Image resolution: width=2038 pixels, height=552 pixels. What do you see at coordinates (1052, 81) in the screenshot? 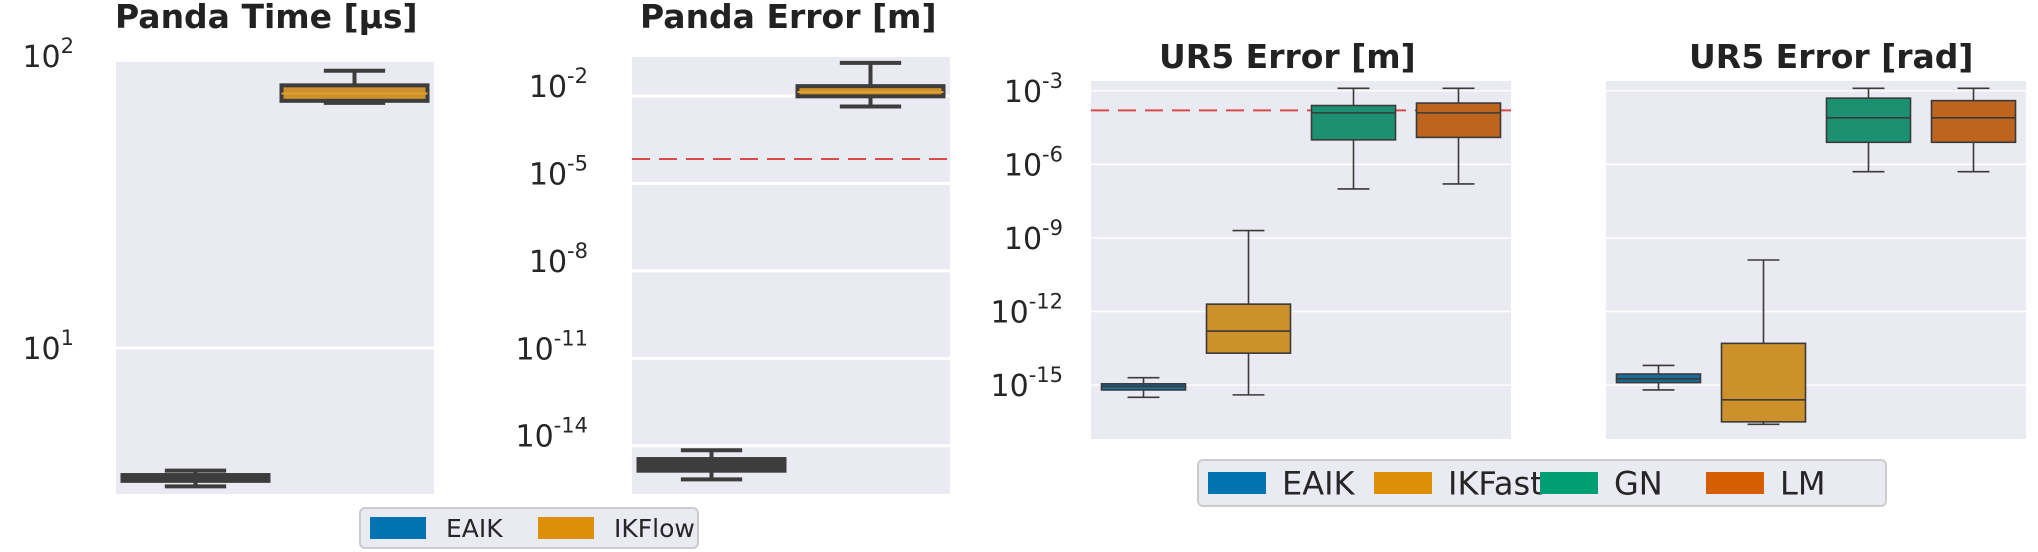
I see `y-tick-exp: -3` at bounding box center [1052, 81].